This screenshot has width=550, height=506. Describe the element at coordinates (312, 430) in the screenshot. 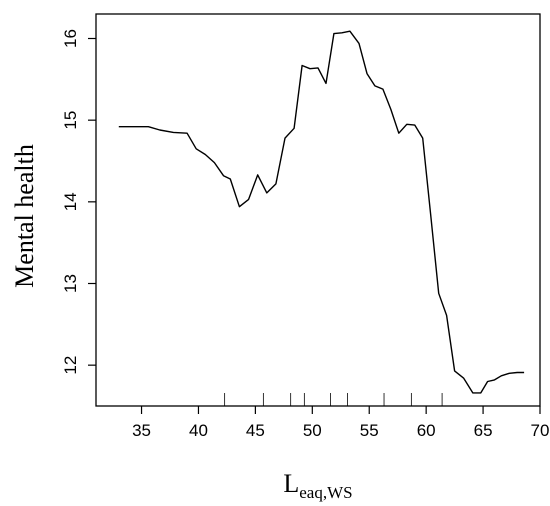

I see `x-tick-label: 50` at that location.